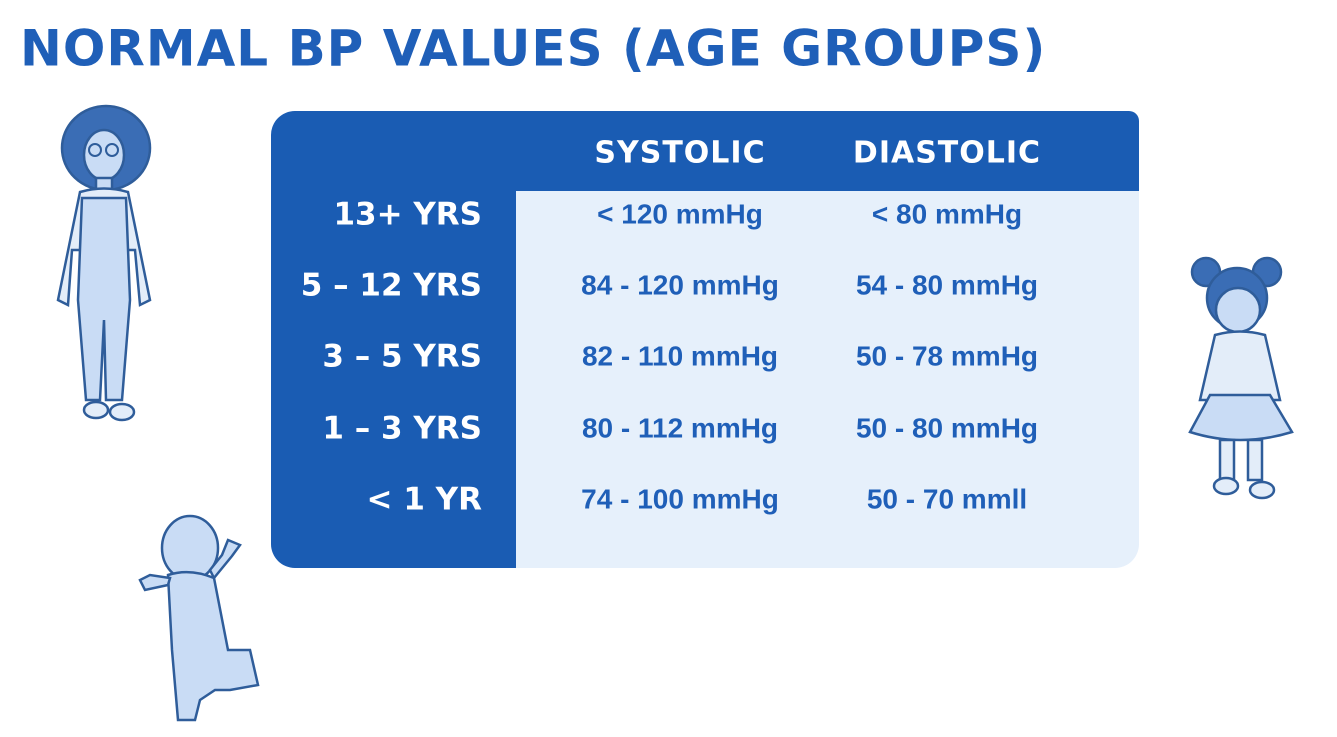 Image resolution: width=1337 pixels, height=737 pixels. Describe the element at coordinates (425, 500) in the screenshot. I see `age-group-label: < 1 YR` at that location.